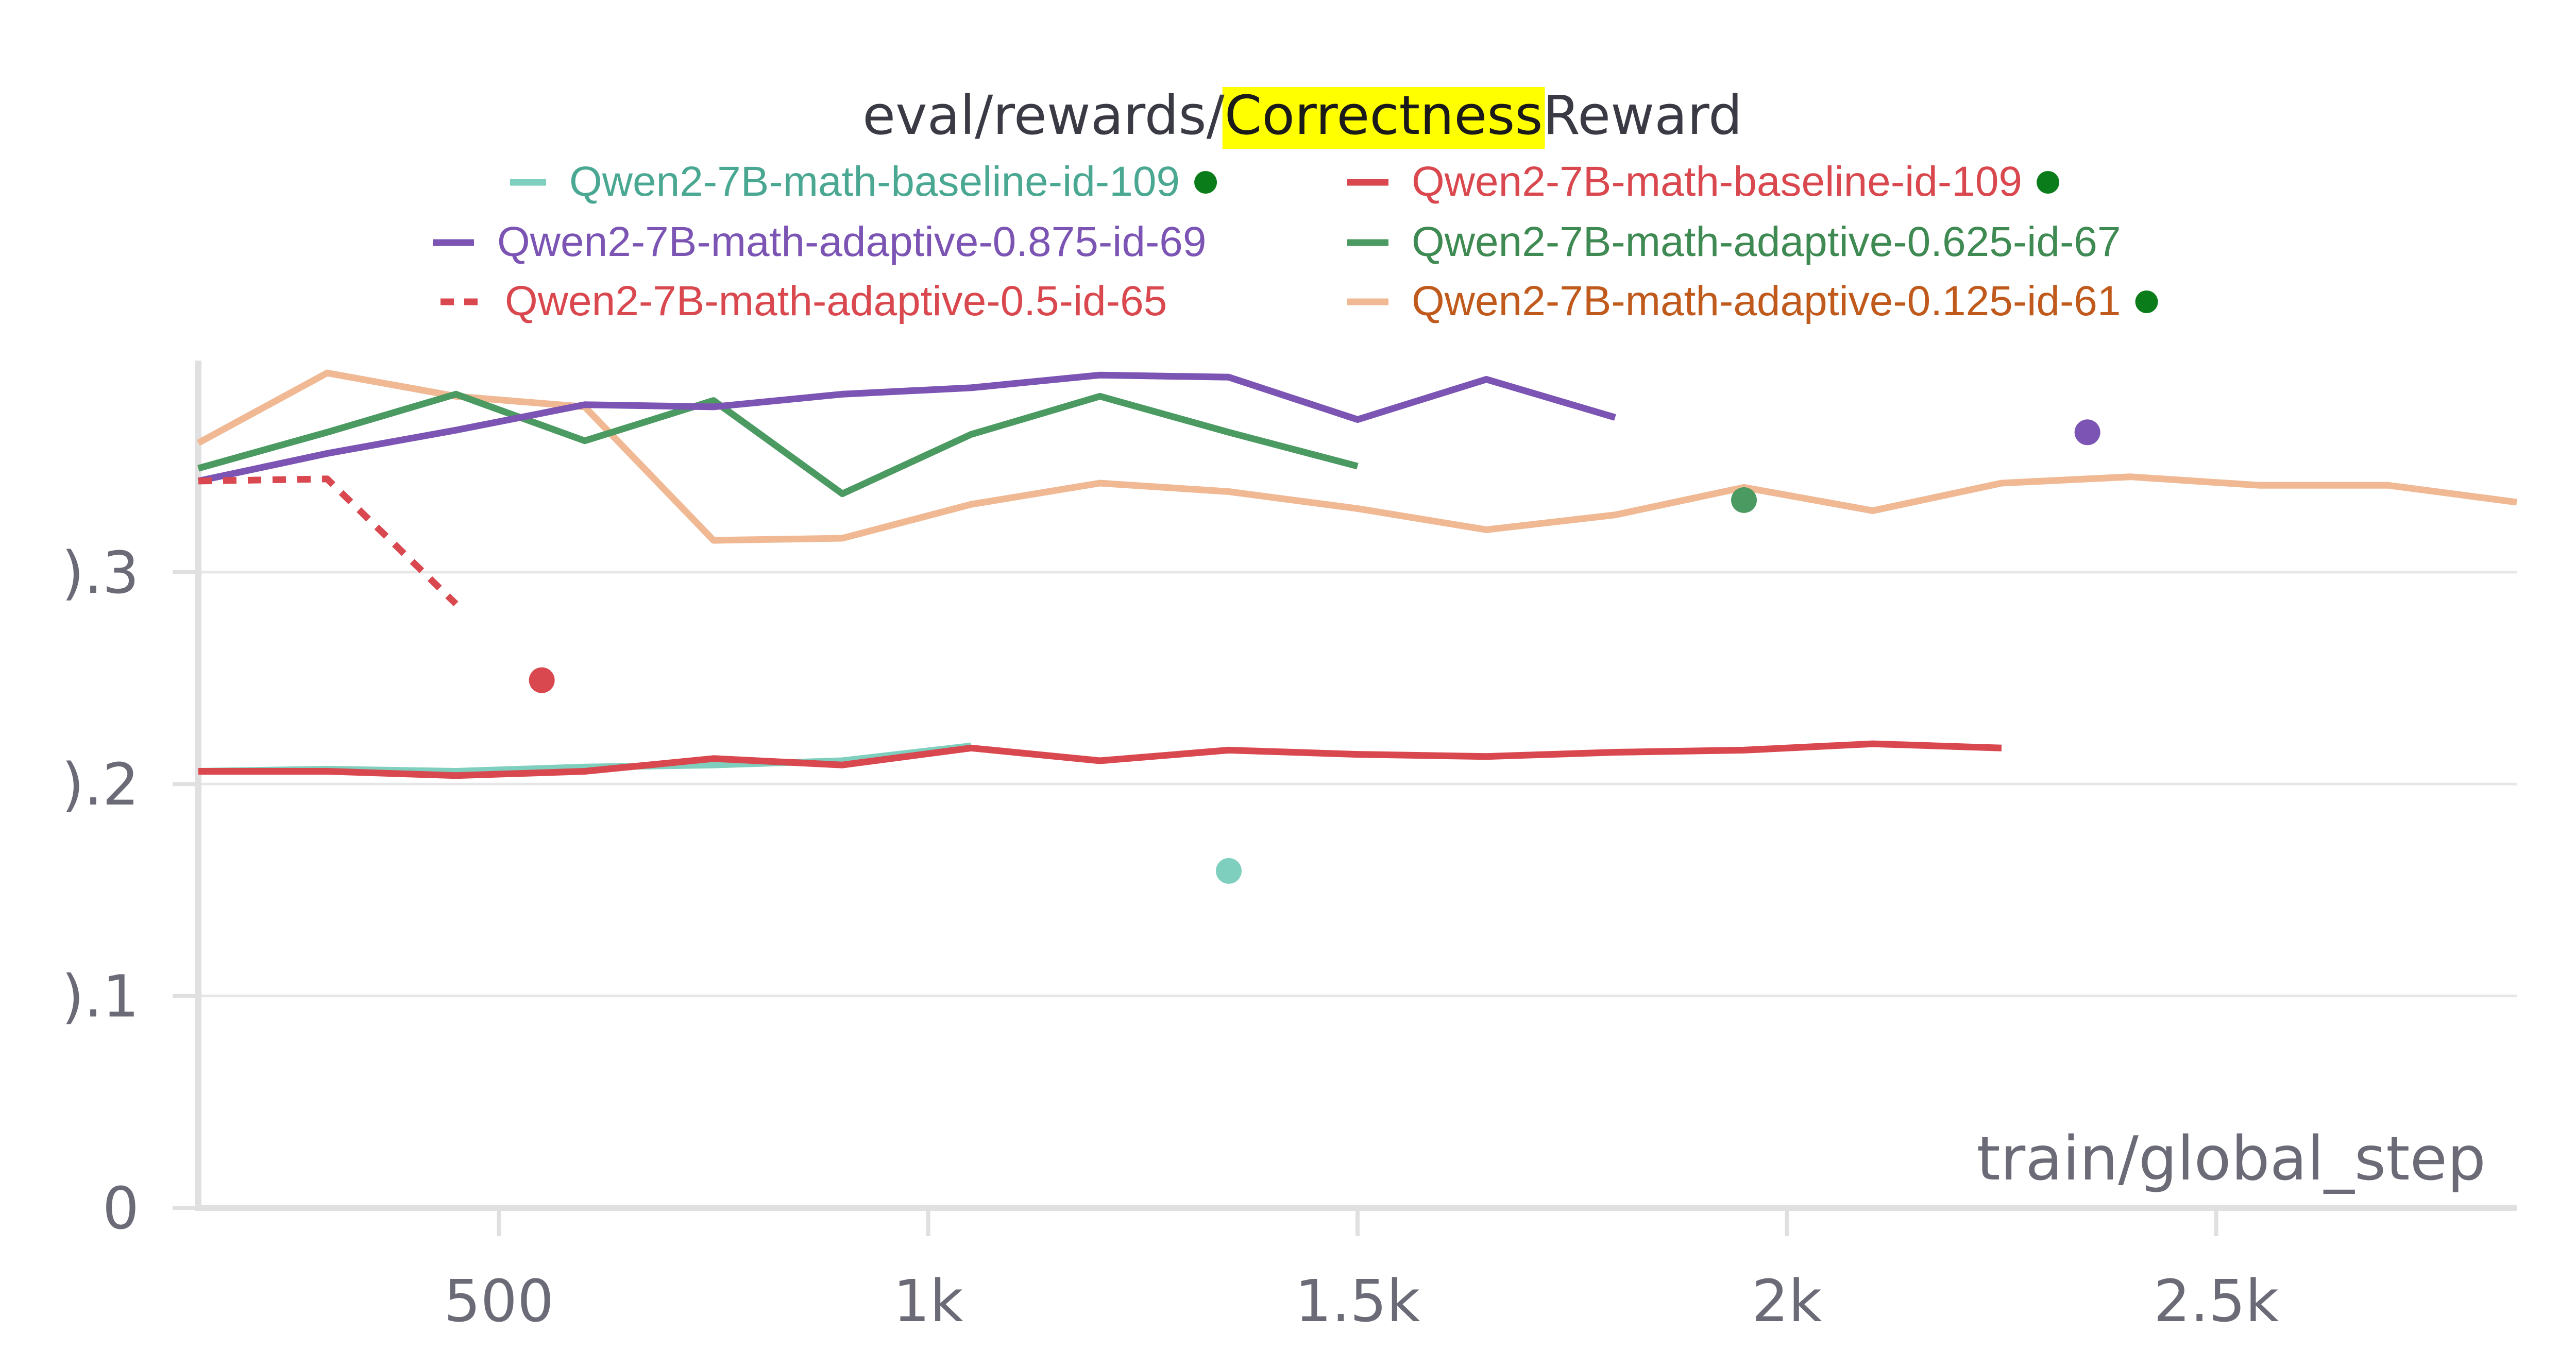 Image resolution: width=2576 pixels, height=1368 pixels. Describe the element at coordinates (100, 784) in the screenshot. I see `y-tick-label: ).2` at that location.